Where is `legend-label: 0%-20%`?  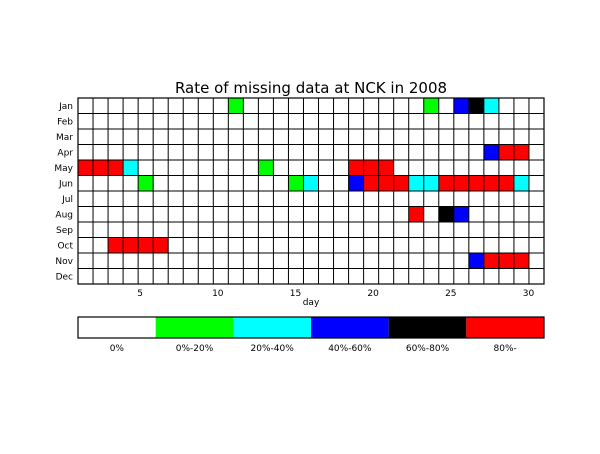
legend-label: 0%-20% is located at coordinates (195, 349).